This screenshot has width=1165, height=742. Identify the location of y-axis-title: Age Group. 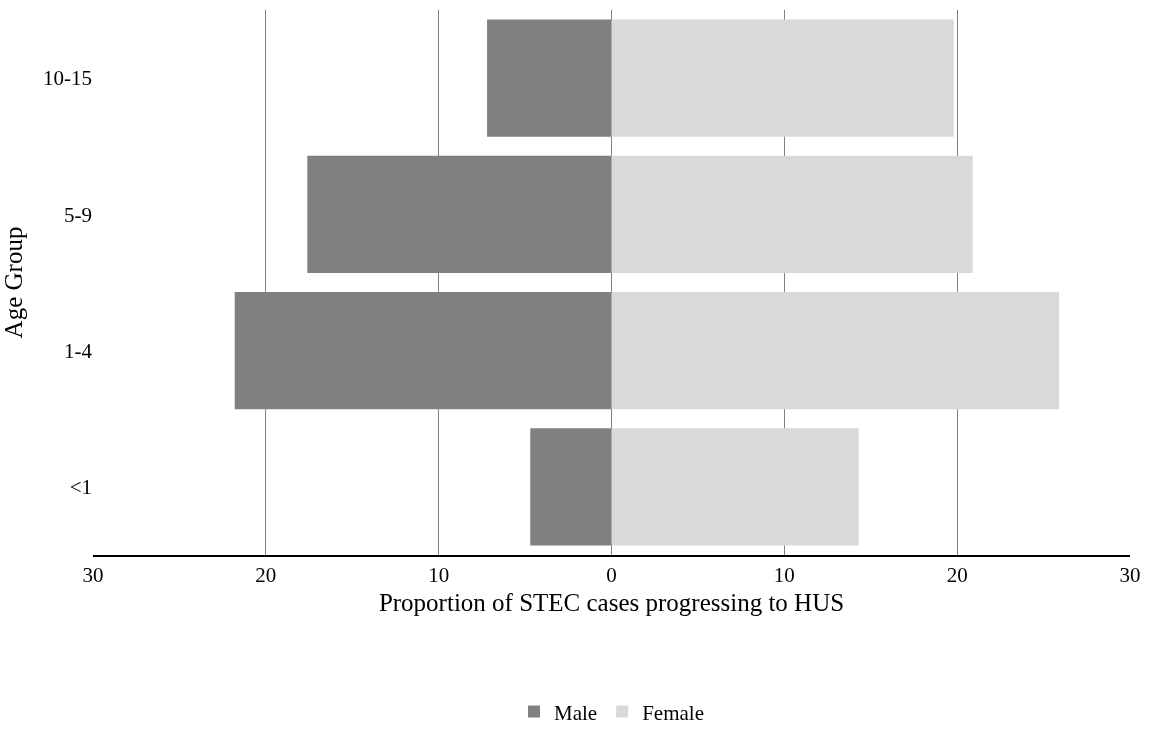
(13, 282).